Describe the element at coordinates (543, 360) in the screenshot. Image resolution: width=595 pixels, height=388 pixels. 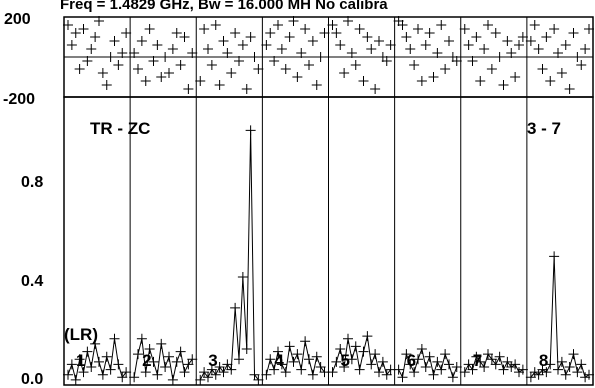
I see `panel-number: 8` at that location.